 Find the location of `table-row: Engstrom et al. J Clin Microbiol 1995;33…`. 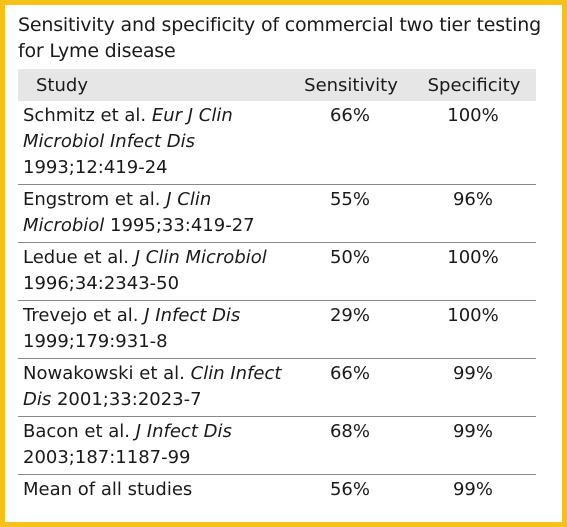

table-row: Engstrom et al. J Clin Microbiol 1995;33… is located at coordinates (277, 213).